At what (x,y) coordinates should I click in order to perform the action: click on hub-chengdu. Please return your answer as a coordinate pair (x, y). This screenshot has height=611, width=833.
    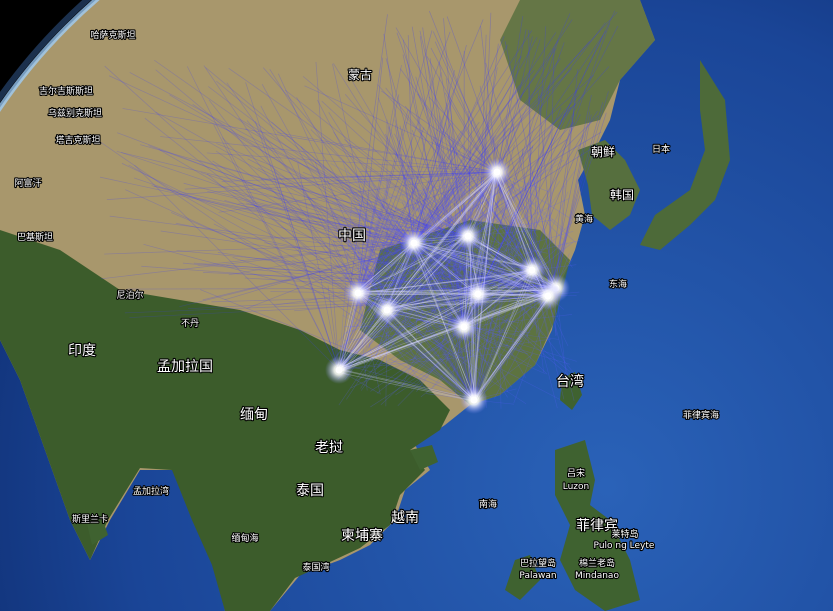
    Looking at the image, I should click on (358, 293).